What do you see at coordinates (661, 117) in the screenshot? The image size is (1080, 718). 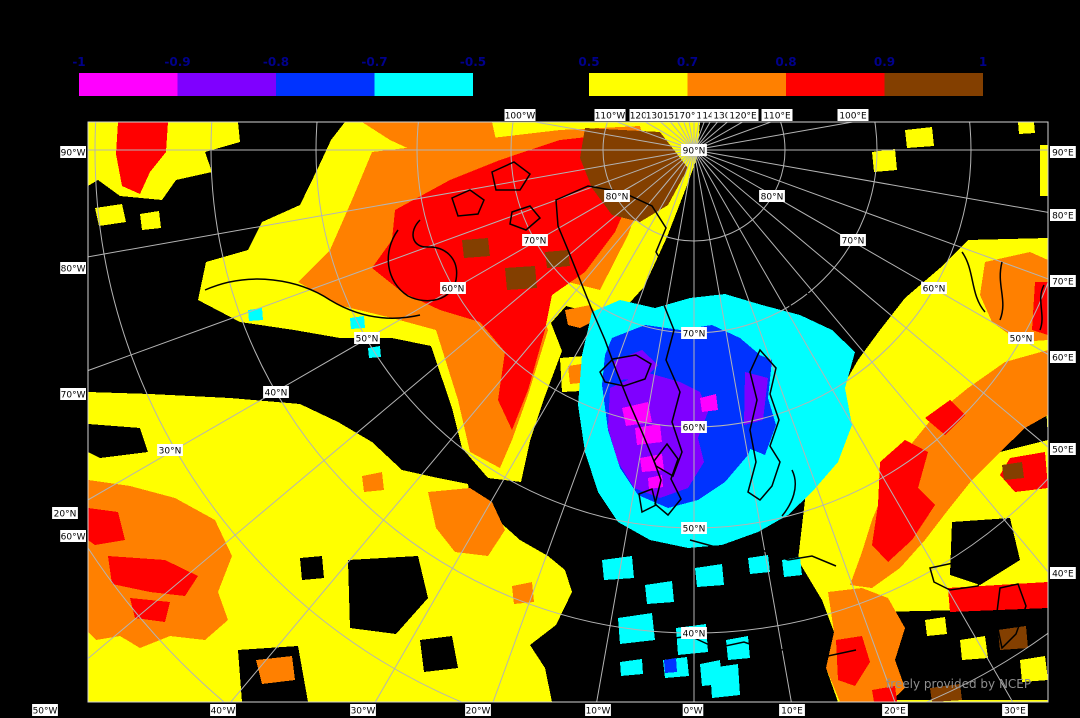 I see `graticule-label: 130°W` at bounding box center [661, 117].